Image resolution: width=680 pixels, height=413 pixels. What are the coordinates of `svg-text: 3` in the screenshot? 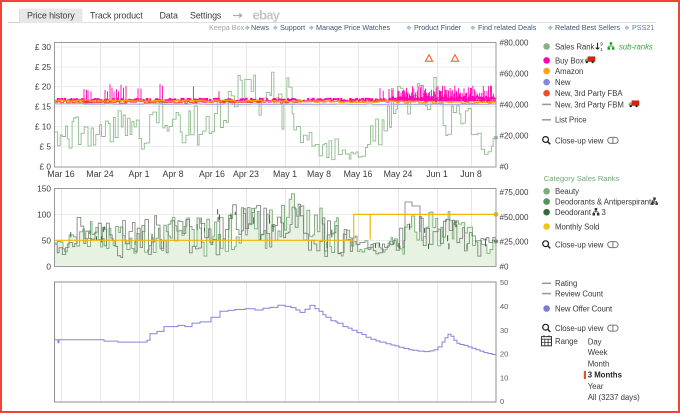 It's located at (604, 212).